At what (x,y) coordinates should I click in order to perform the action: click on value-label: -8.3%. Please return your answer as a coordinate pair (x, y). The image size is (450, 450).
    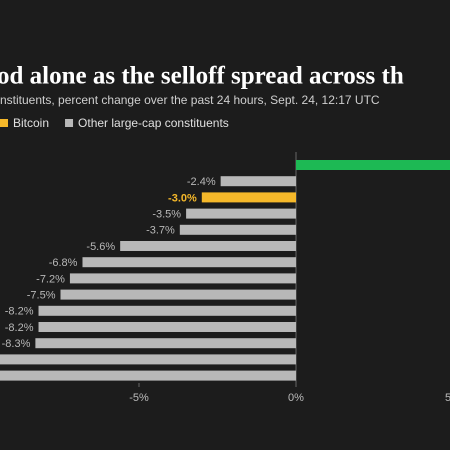
    Looking at the image, I should click on (16, 344).